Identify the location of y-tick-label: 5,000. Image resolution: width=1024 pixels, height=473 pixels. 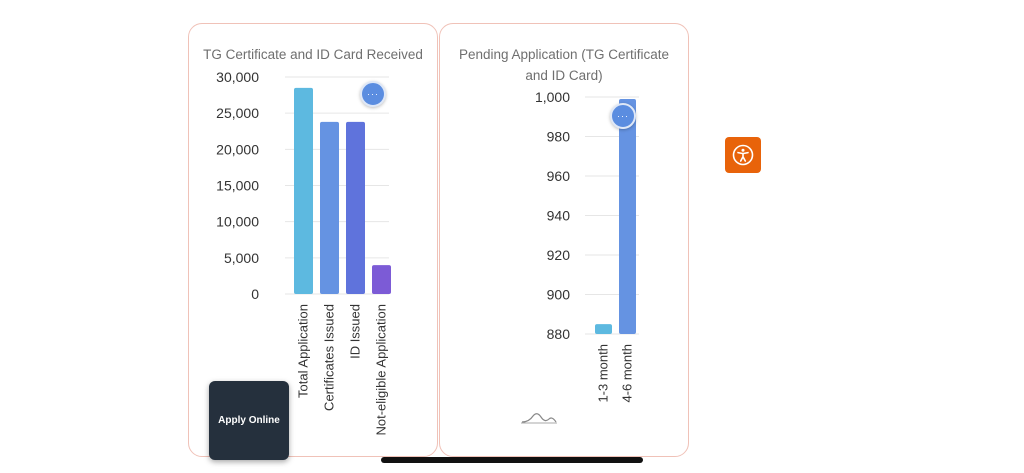
(241, 258).